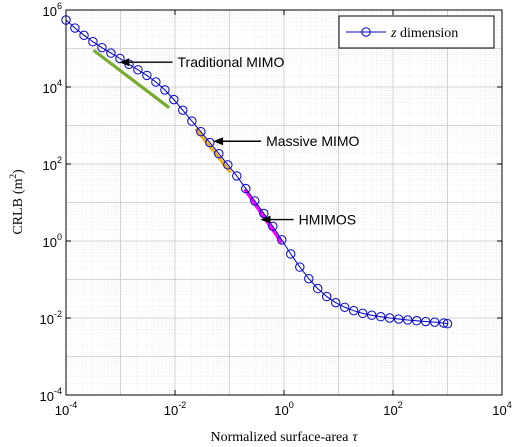 The width and height of the screenshot is (512, 447). What do you see at coordinates (427, 33) in the screenshot?
I see `legend-label: dimension` at bounding box center [427, 33].